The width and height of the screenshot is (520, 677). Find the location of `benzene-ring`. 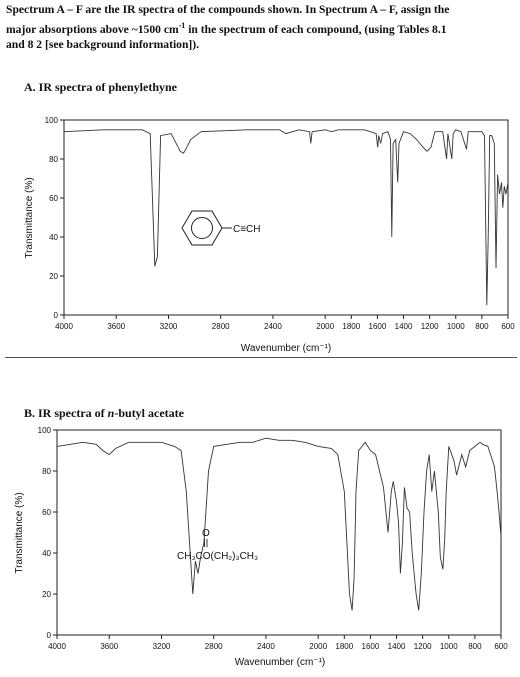

benzene-ring is located at coordinates (202, 228).